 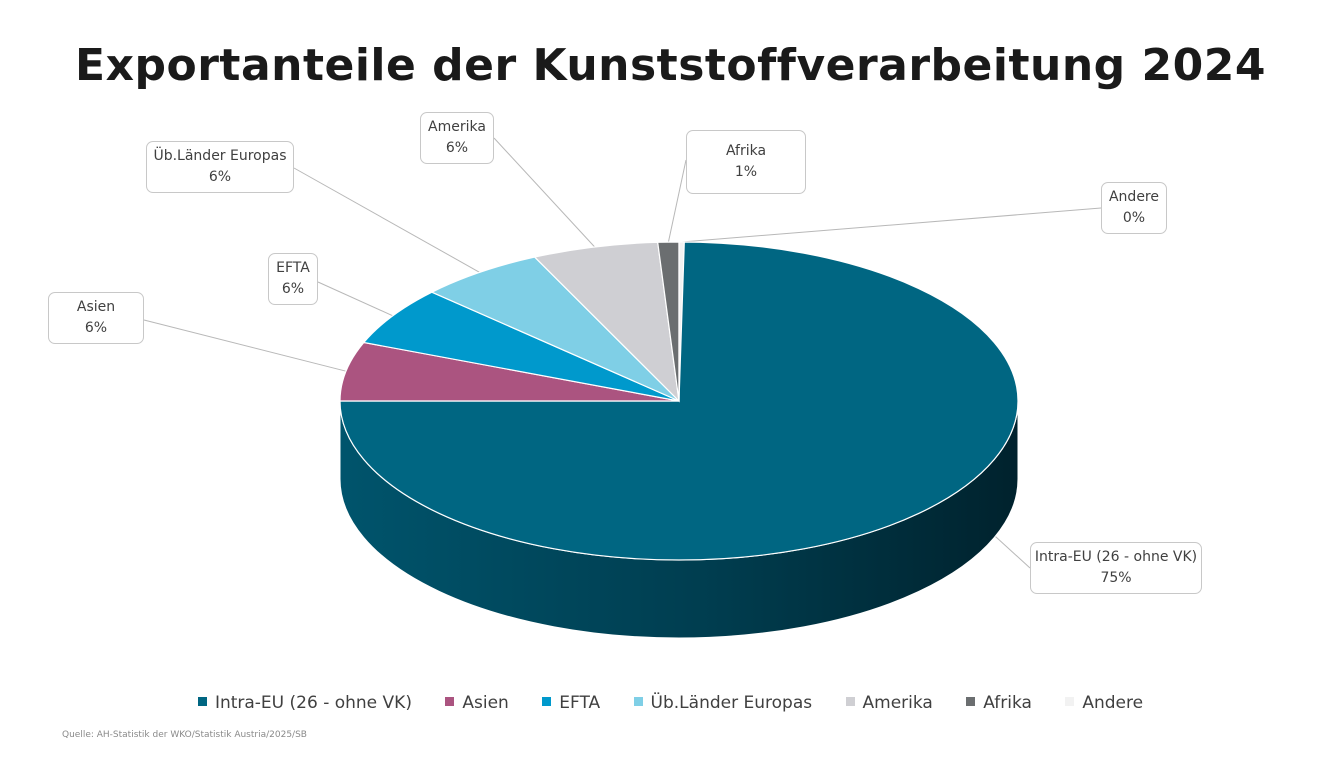 I want to click on leader-line-afrika, so click(x=677, y=201).